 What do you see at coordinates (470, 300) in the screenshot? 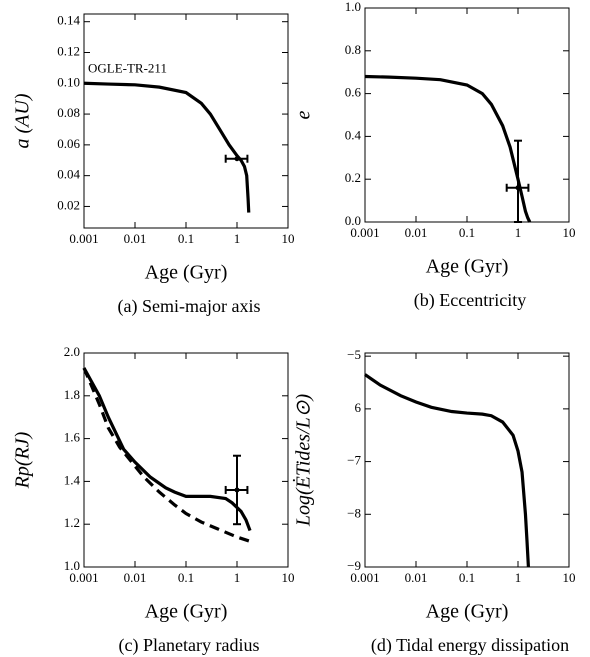
I see `caption: (b) Eccentricity` at bounding box center [470, 300].